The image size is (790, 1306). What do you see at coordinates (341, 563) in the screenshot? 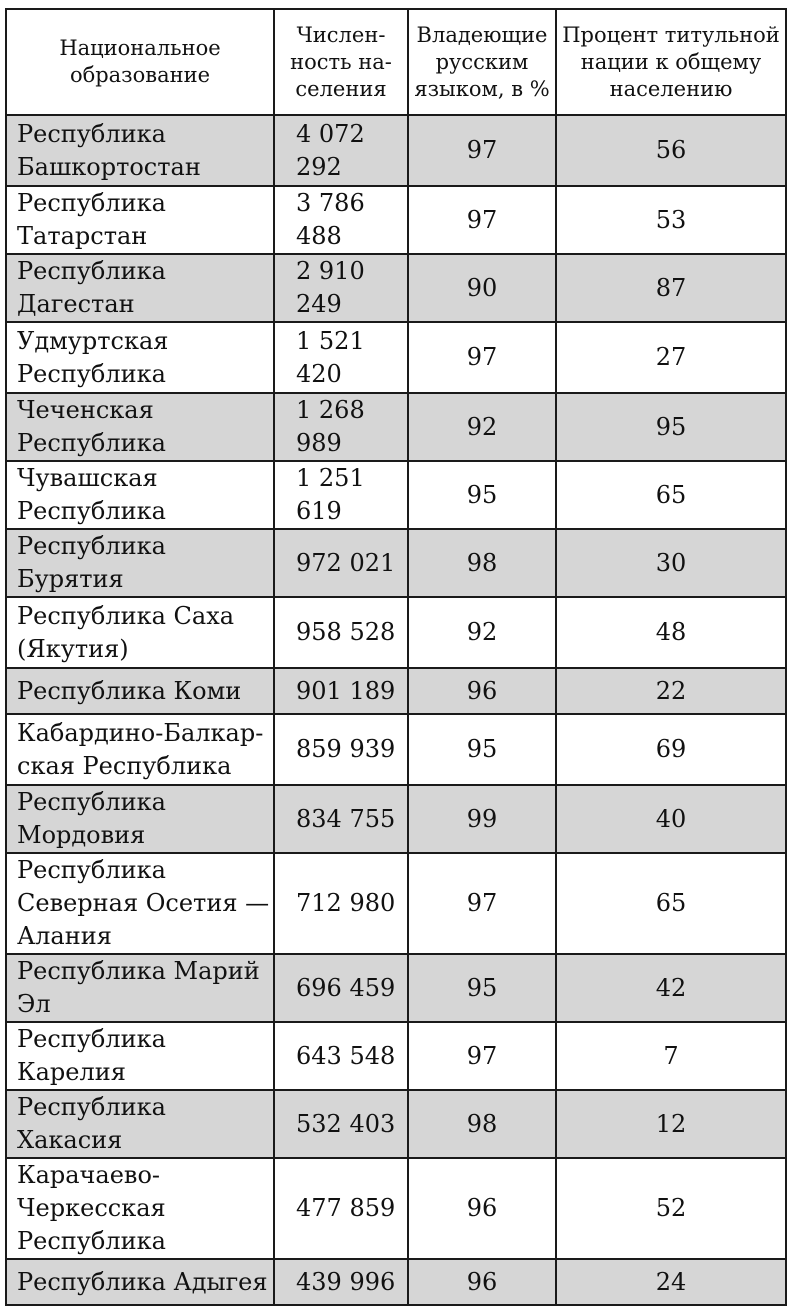
I see `cell-population: 972 021` at bounding box center [341, 563].